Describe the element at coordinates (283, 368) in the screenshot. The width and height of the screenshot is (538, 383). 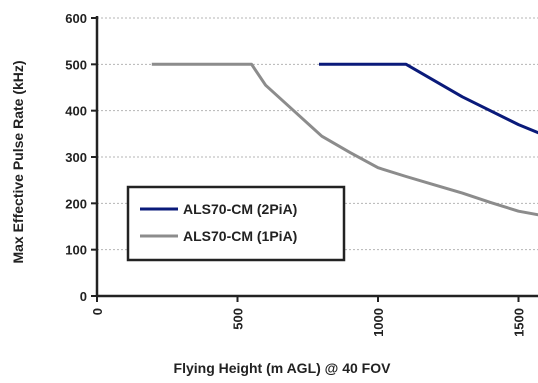
I see `x-axis-label: Flying Height (m AGL) @ 40 FOV` at that location.